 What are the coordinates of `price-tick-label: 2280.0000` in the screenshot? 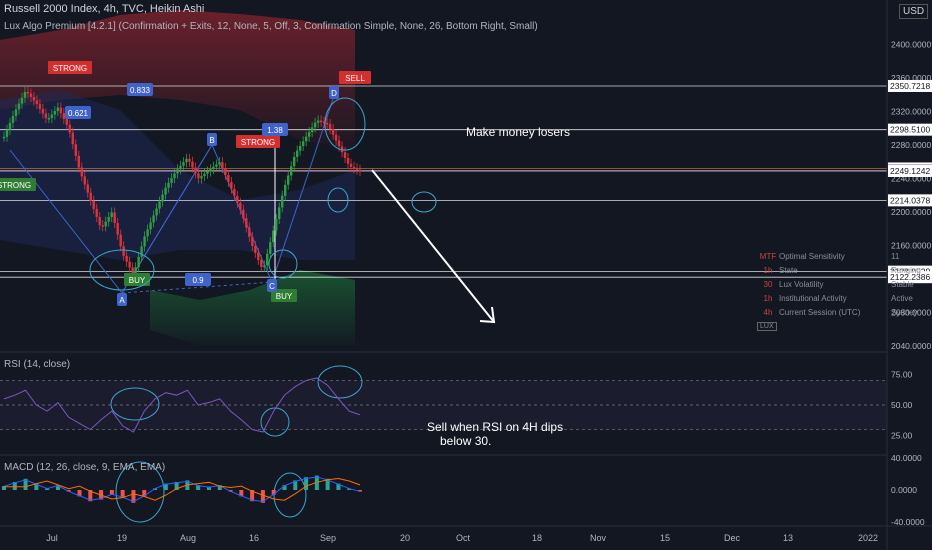 It's located at (911, 145).